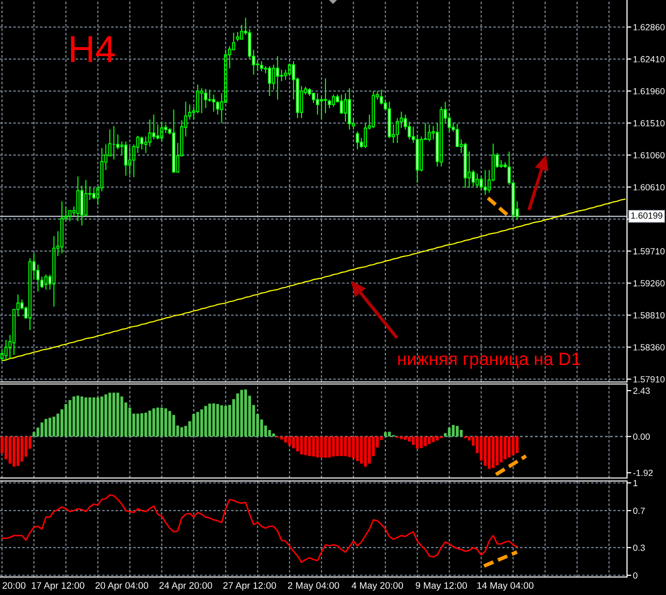  I want to click on x-tick-label: 17 Apr 12:00, so click(58, 586).